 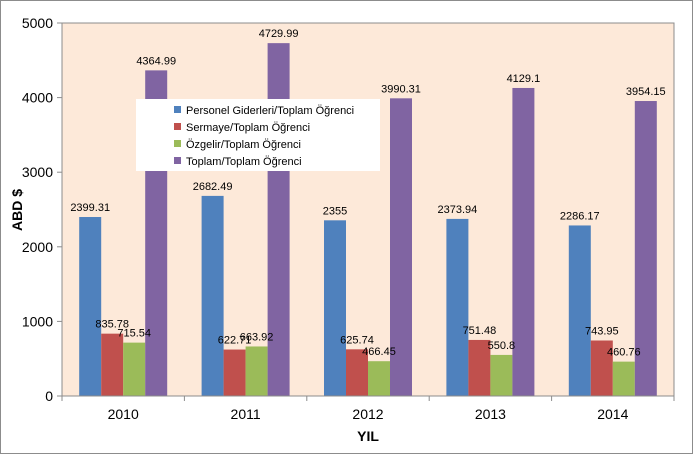 What do you see at coordinates (401, 89) in the screenshot?
I see `data-label-2012-series-4: 3990.31` at bounding box center [401, 89].